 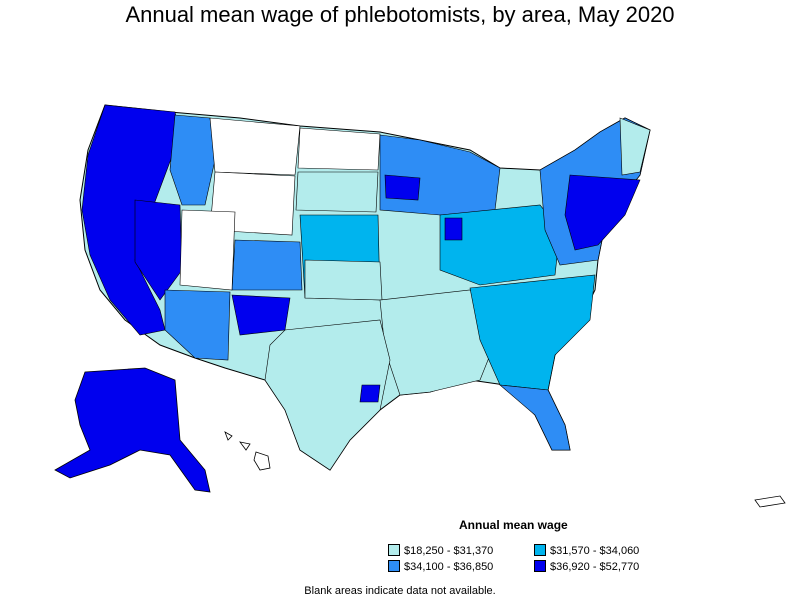 I want to click on region-northeast-metro, so click(x=602, y=212).